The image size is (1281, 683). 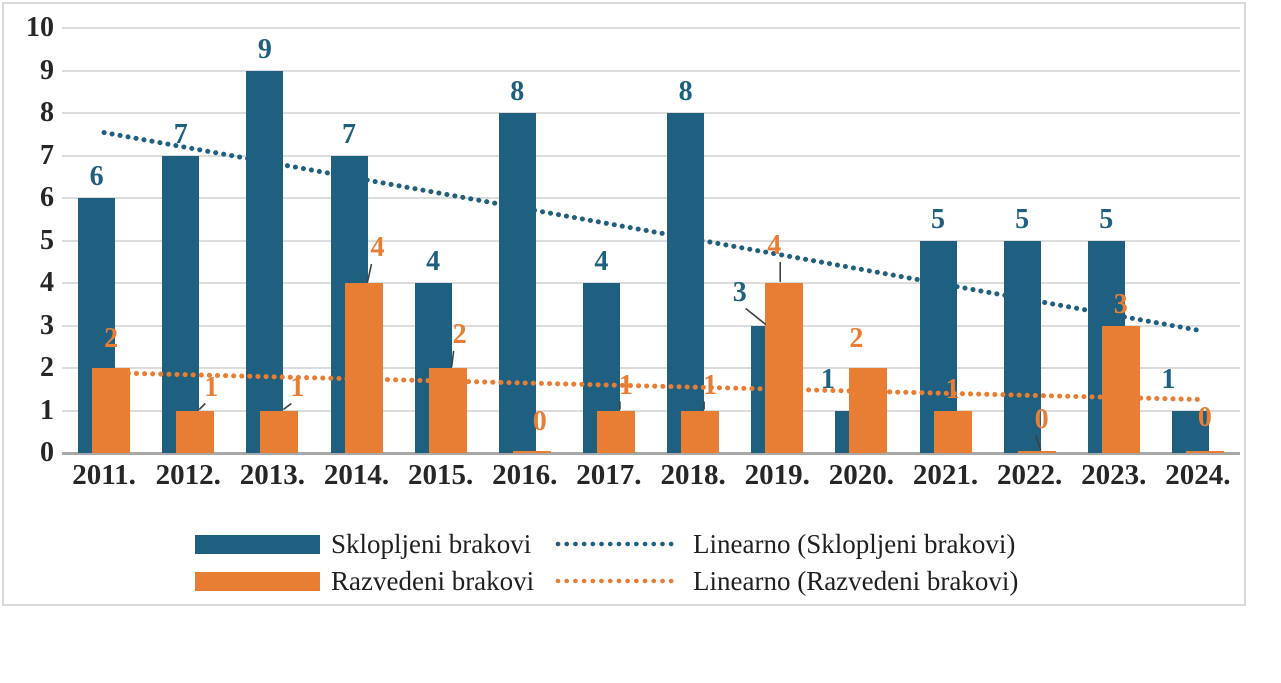 I want to click on legend-label-linearno-sklopljeni: Linearno (Sklopljeni brakovi), so click(x=854, y=543).